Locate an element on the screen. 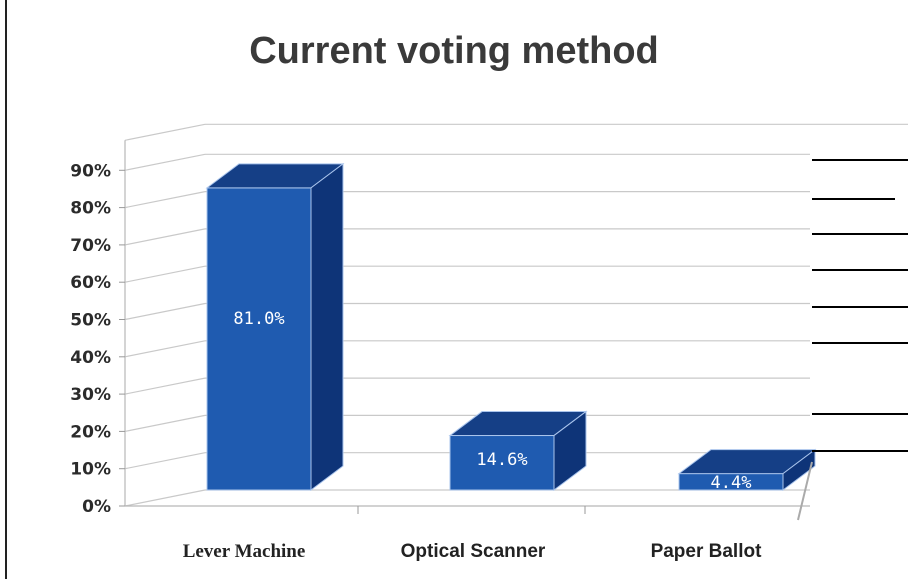 This screenshot has height=579, width=908. y-tick-label: 40% is located at coordinates (90, 358).